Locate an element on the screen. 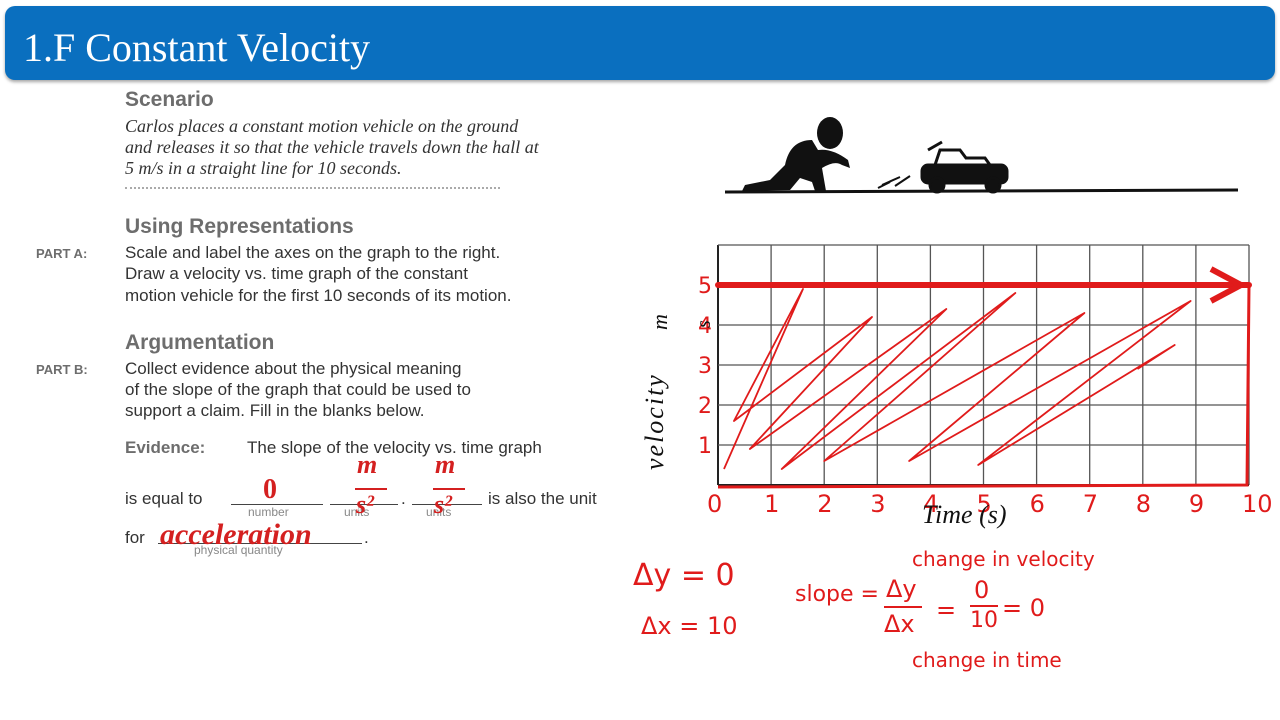 This screenshot has height=720, width=1280. scribble-path is located at coordinates (957, 379).